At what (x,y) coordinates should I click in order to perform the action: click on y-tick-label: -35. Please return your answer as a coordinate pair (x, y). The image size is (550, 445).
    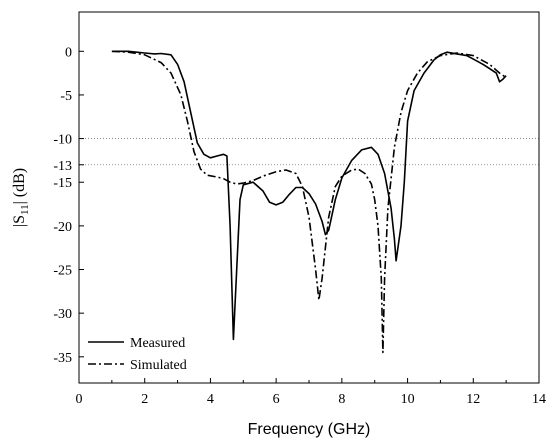
    Looking at the image, I should click on (62, 358).